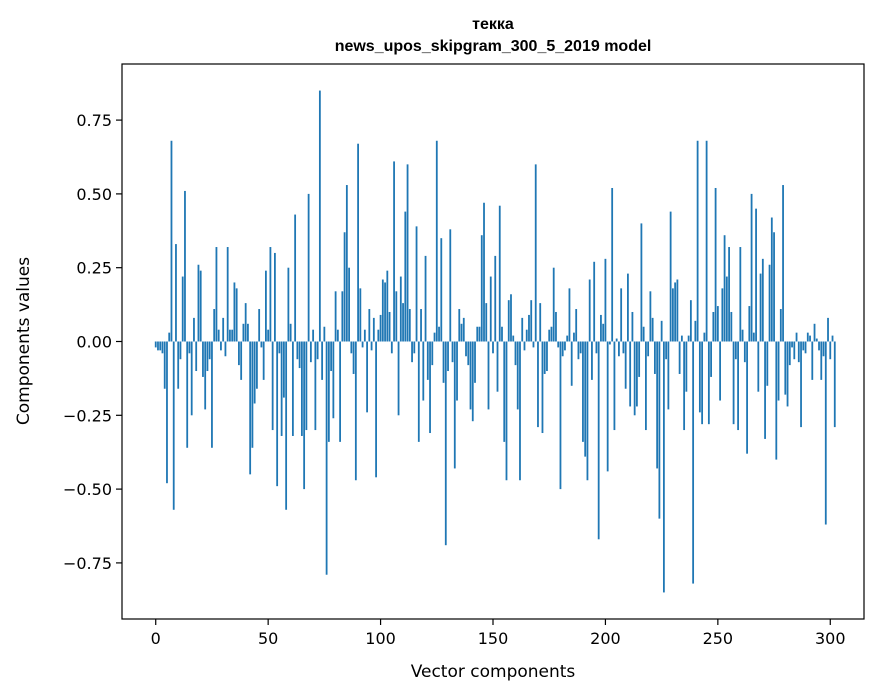  I want to click on x-tick-label: 0, so click(156, 638).